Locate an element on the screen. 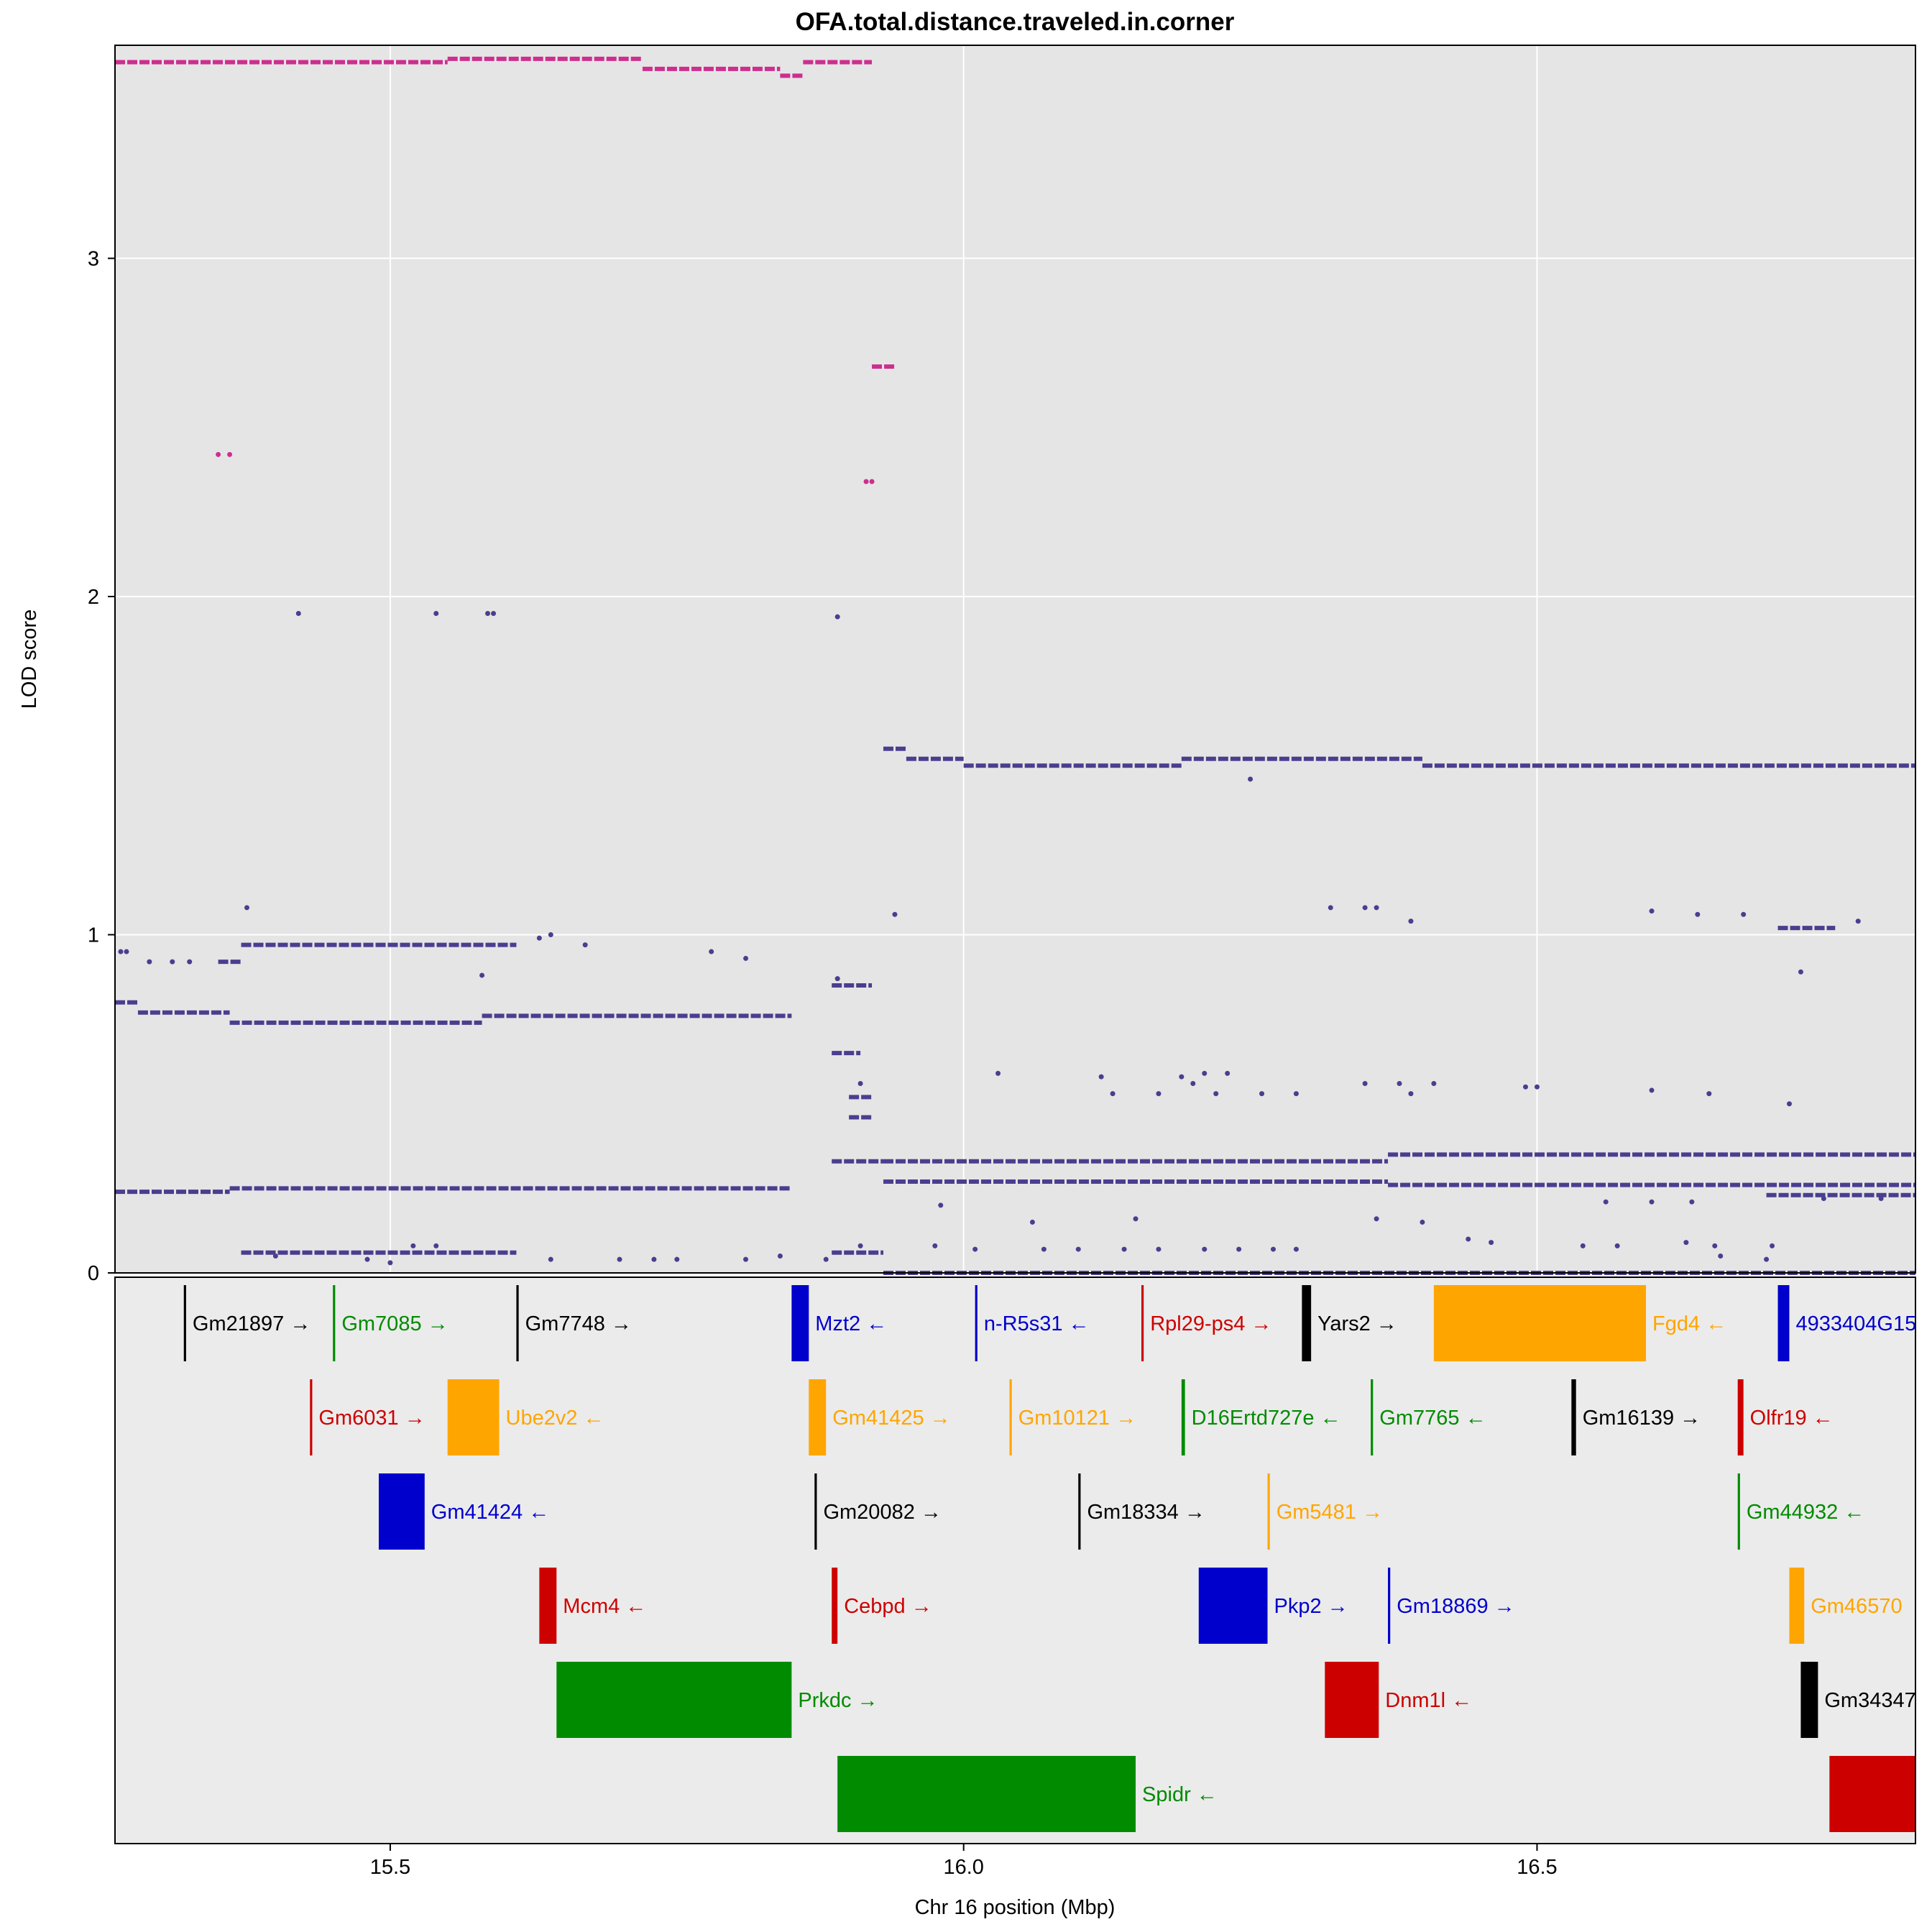  gene-n-R5s31: n-R5s31 ← is located at coordinates (1032, 1323).